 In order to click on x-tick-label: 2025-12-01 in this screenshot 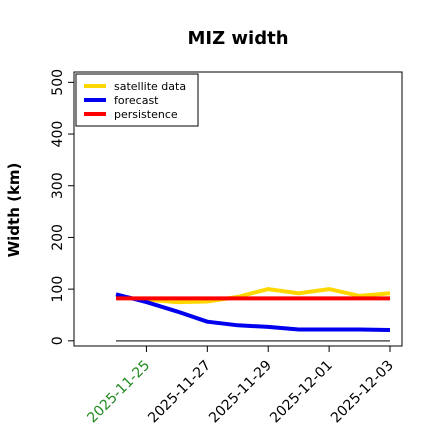, I will do `click(301, 392)`.